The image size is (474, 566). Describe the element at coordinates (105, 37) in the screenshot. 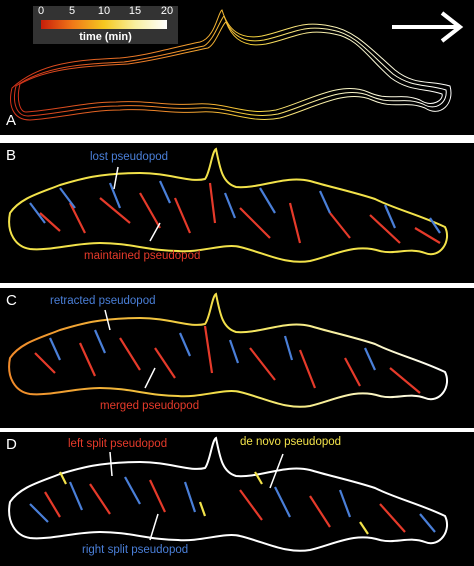

I see `colorbar-title: time (min)` at that location.